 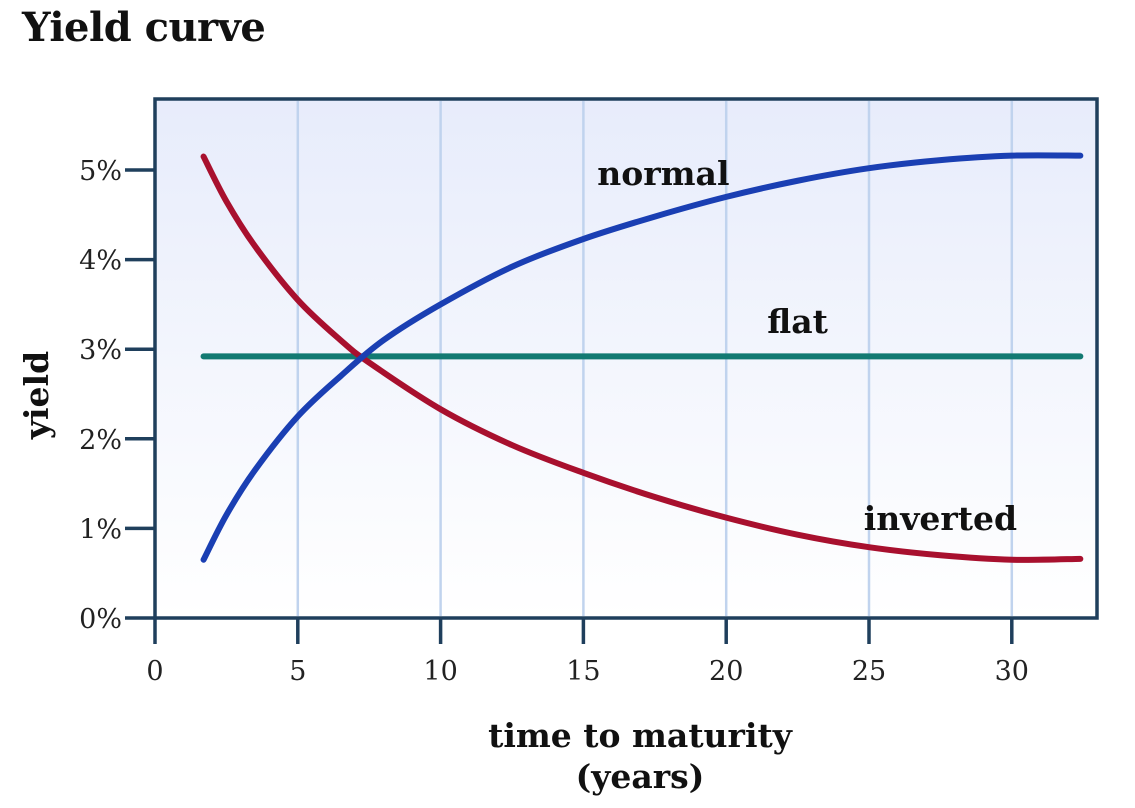 What do you see at coordinates (100, 171) in the screenshot?
I see `y-tick-label: 5%` at bounding box center [100, 171].